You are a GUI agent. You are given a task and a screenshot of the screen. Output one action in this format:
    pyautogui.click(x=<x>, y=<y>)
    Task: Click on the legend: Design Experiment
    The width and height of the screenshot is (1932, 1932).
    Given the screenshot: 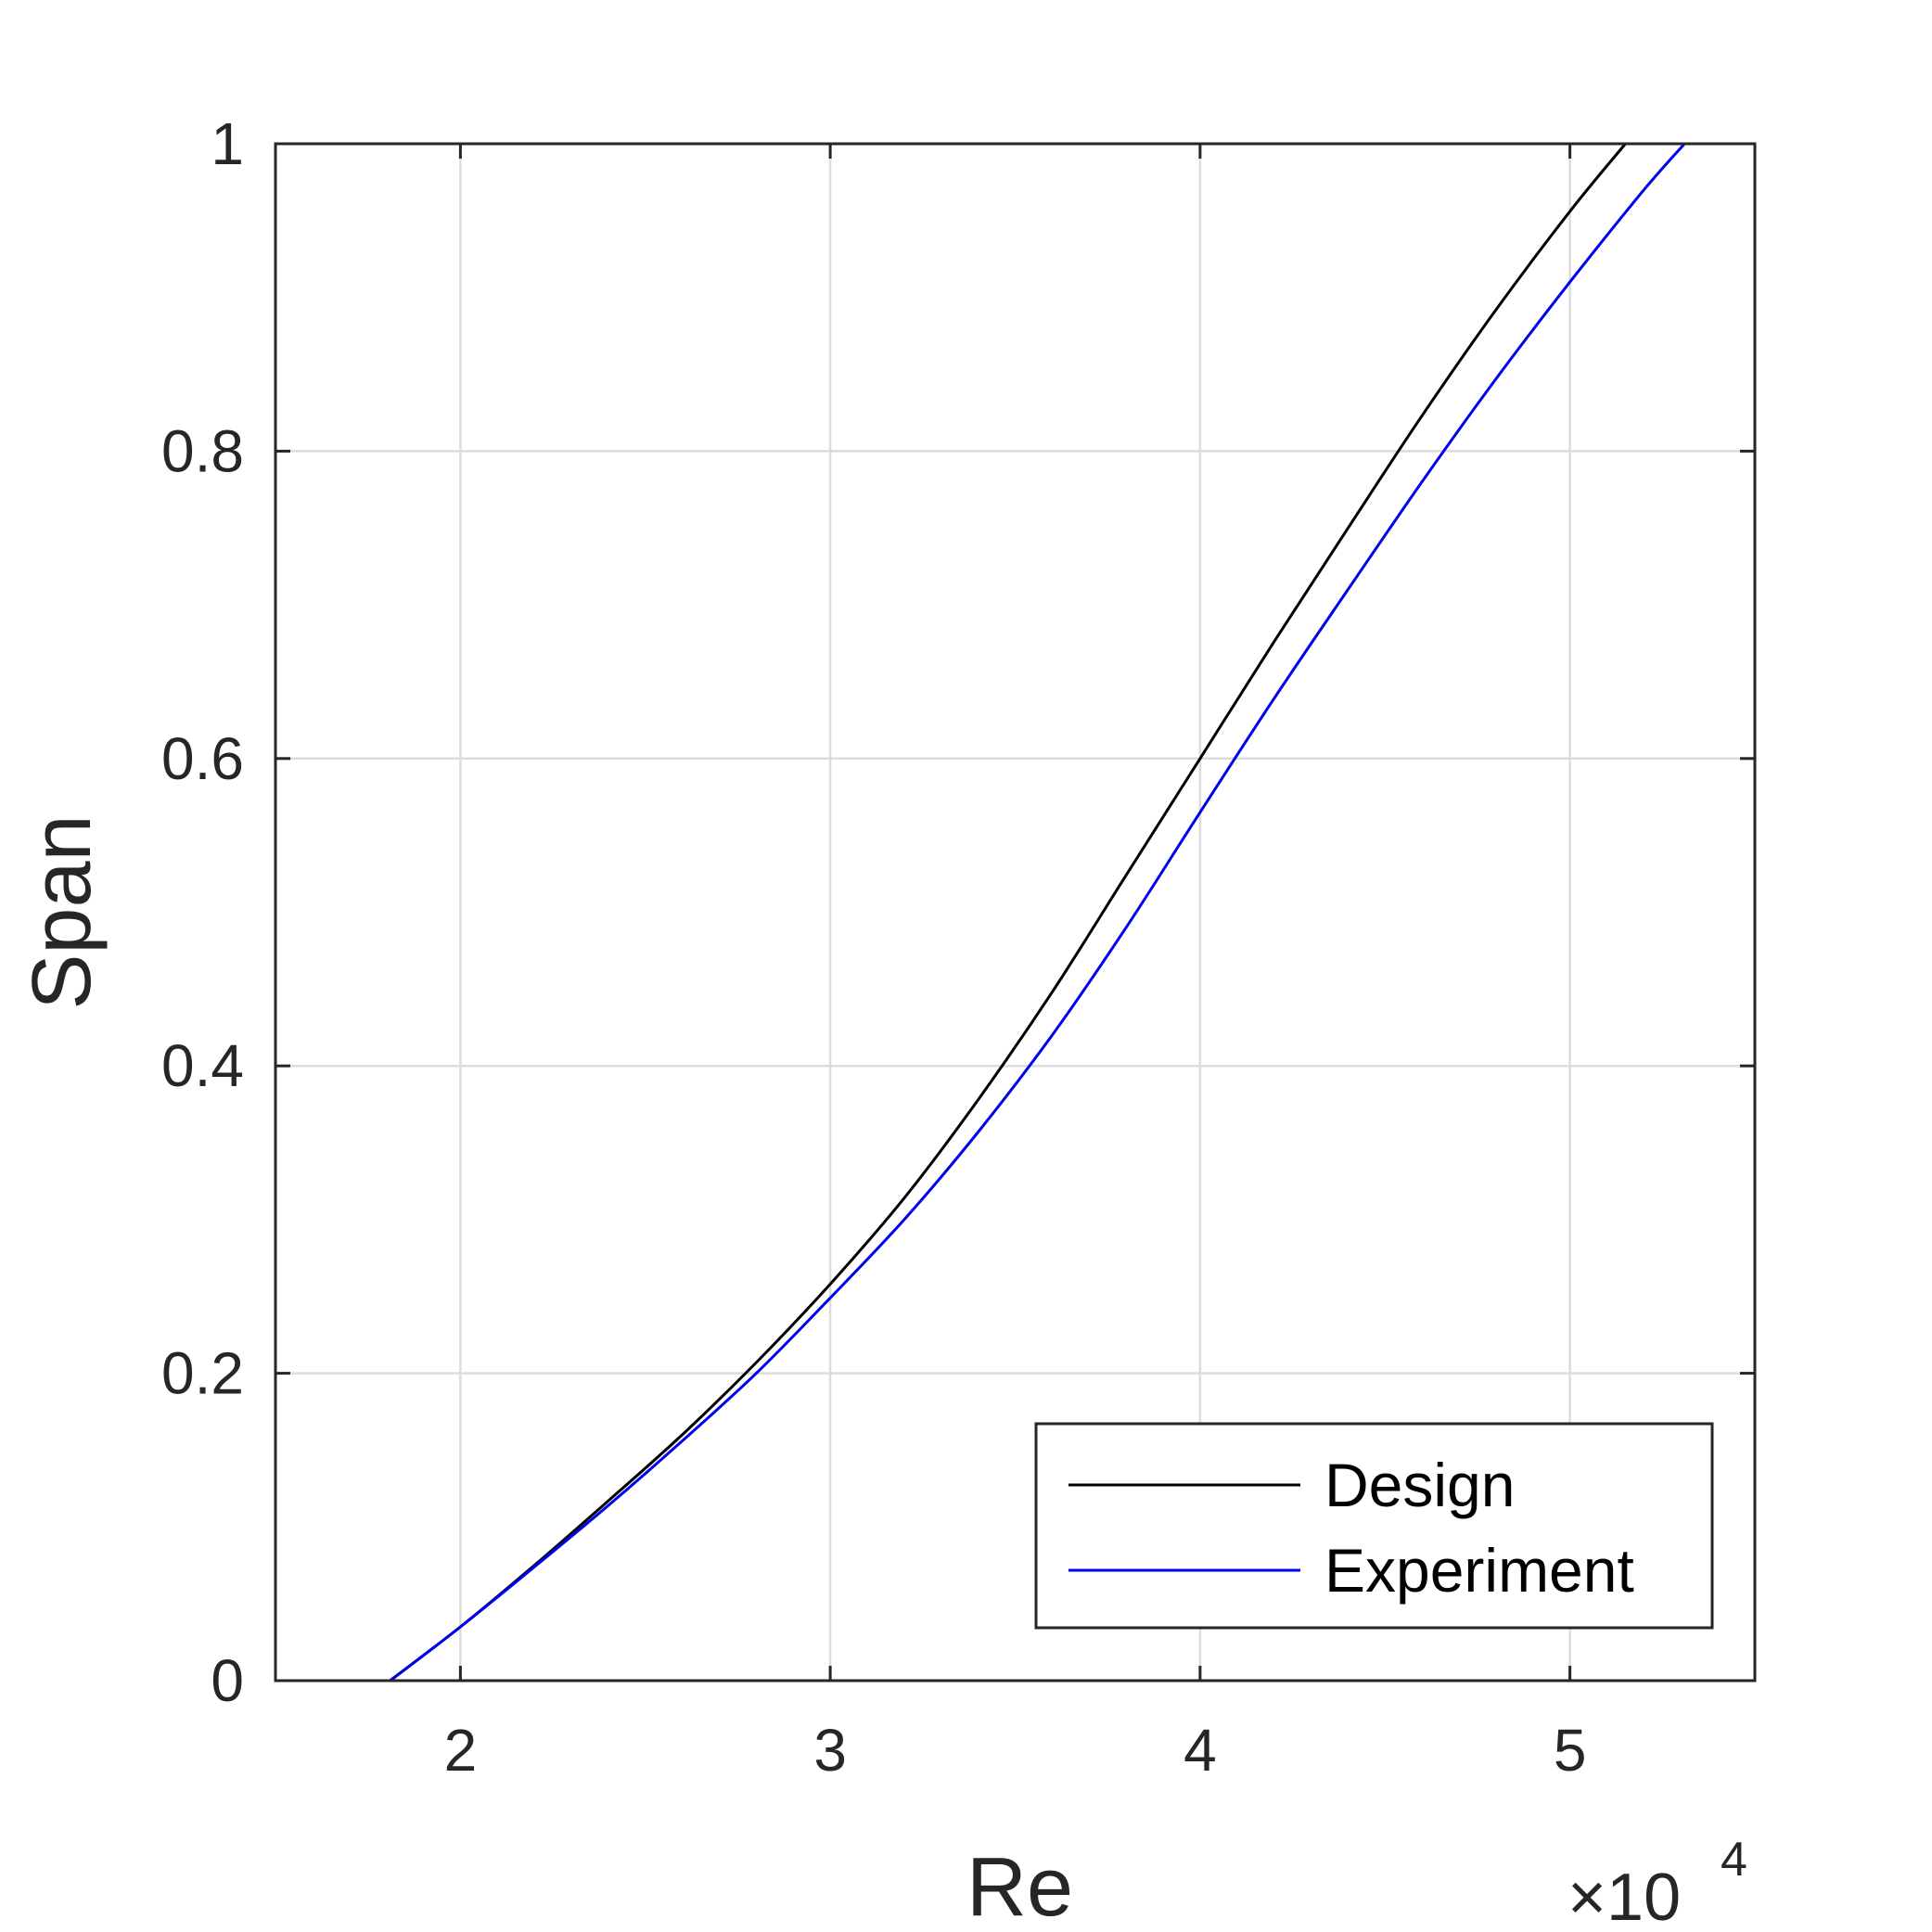 What is the action you would take?
    pyautogui.click(x=1374, y=1526)
    